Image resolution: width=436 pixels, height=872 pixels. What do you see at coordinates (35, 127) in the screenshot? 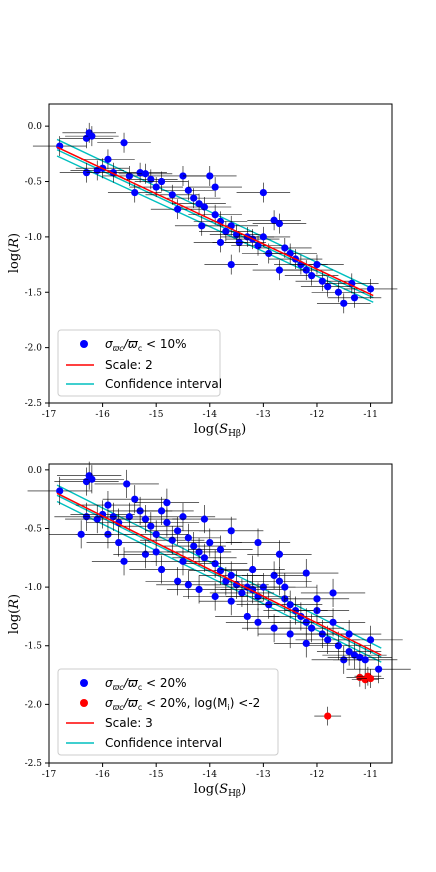
I see `y-tick-label: 0.0` at bounding box center [35, 127].